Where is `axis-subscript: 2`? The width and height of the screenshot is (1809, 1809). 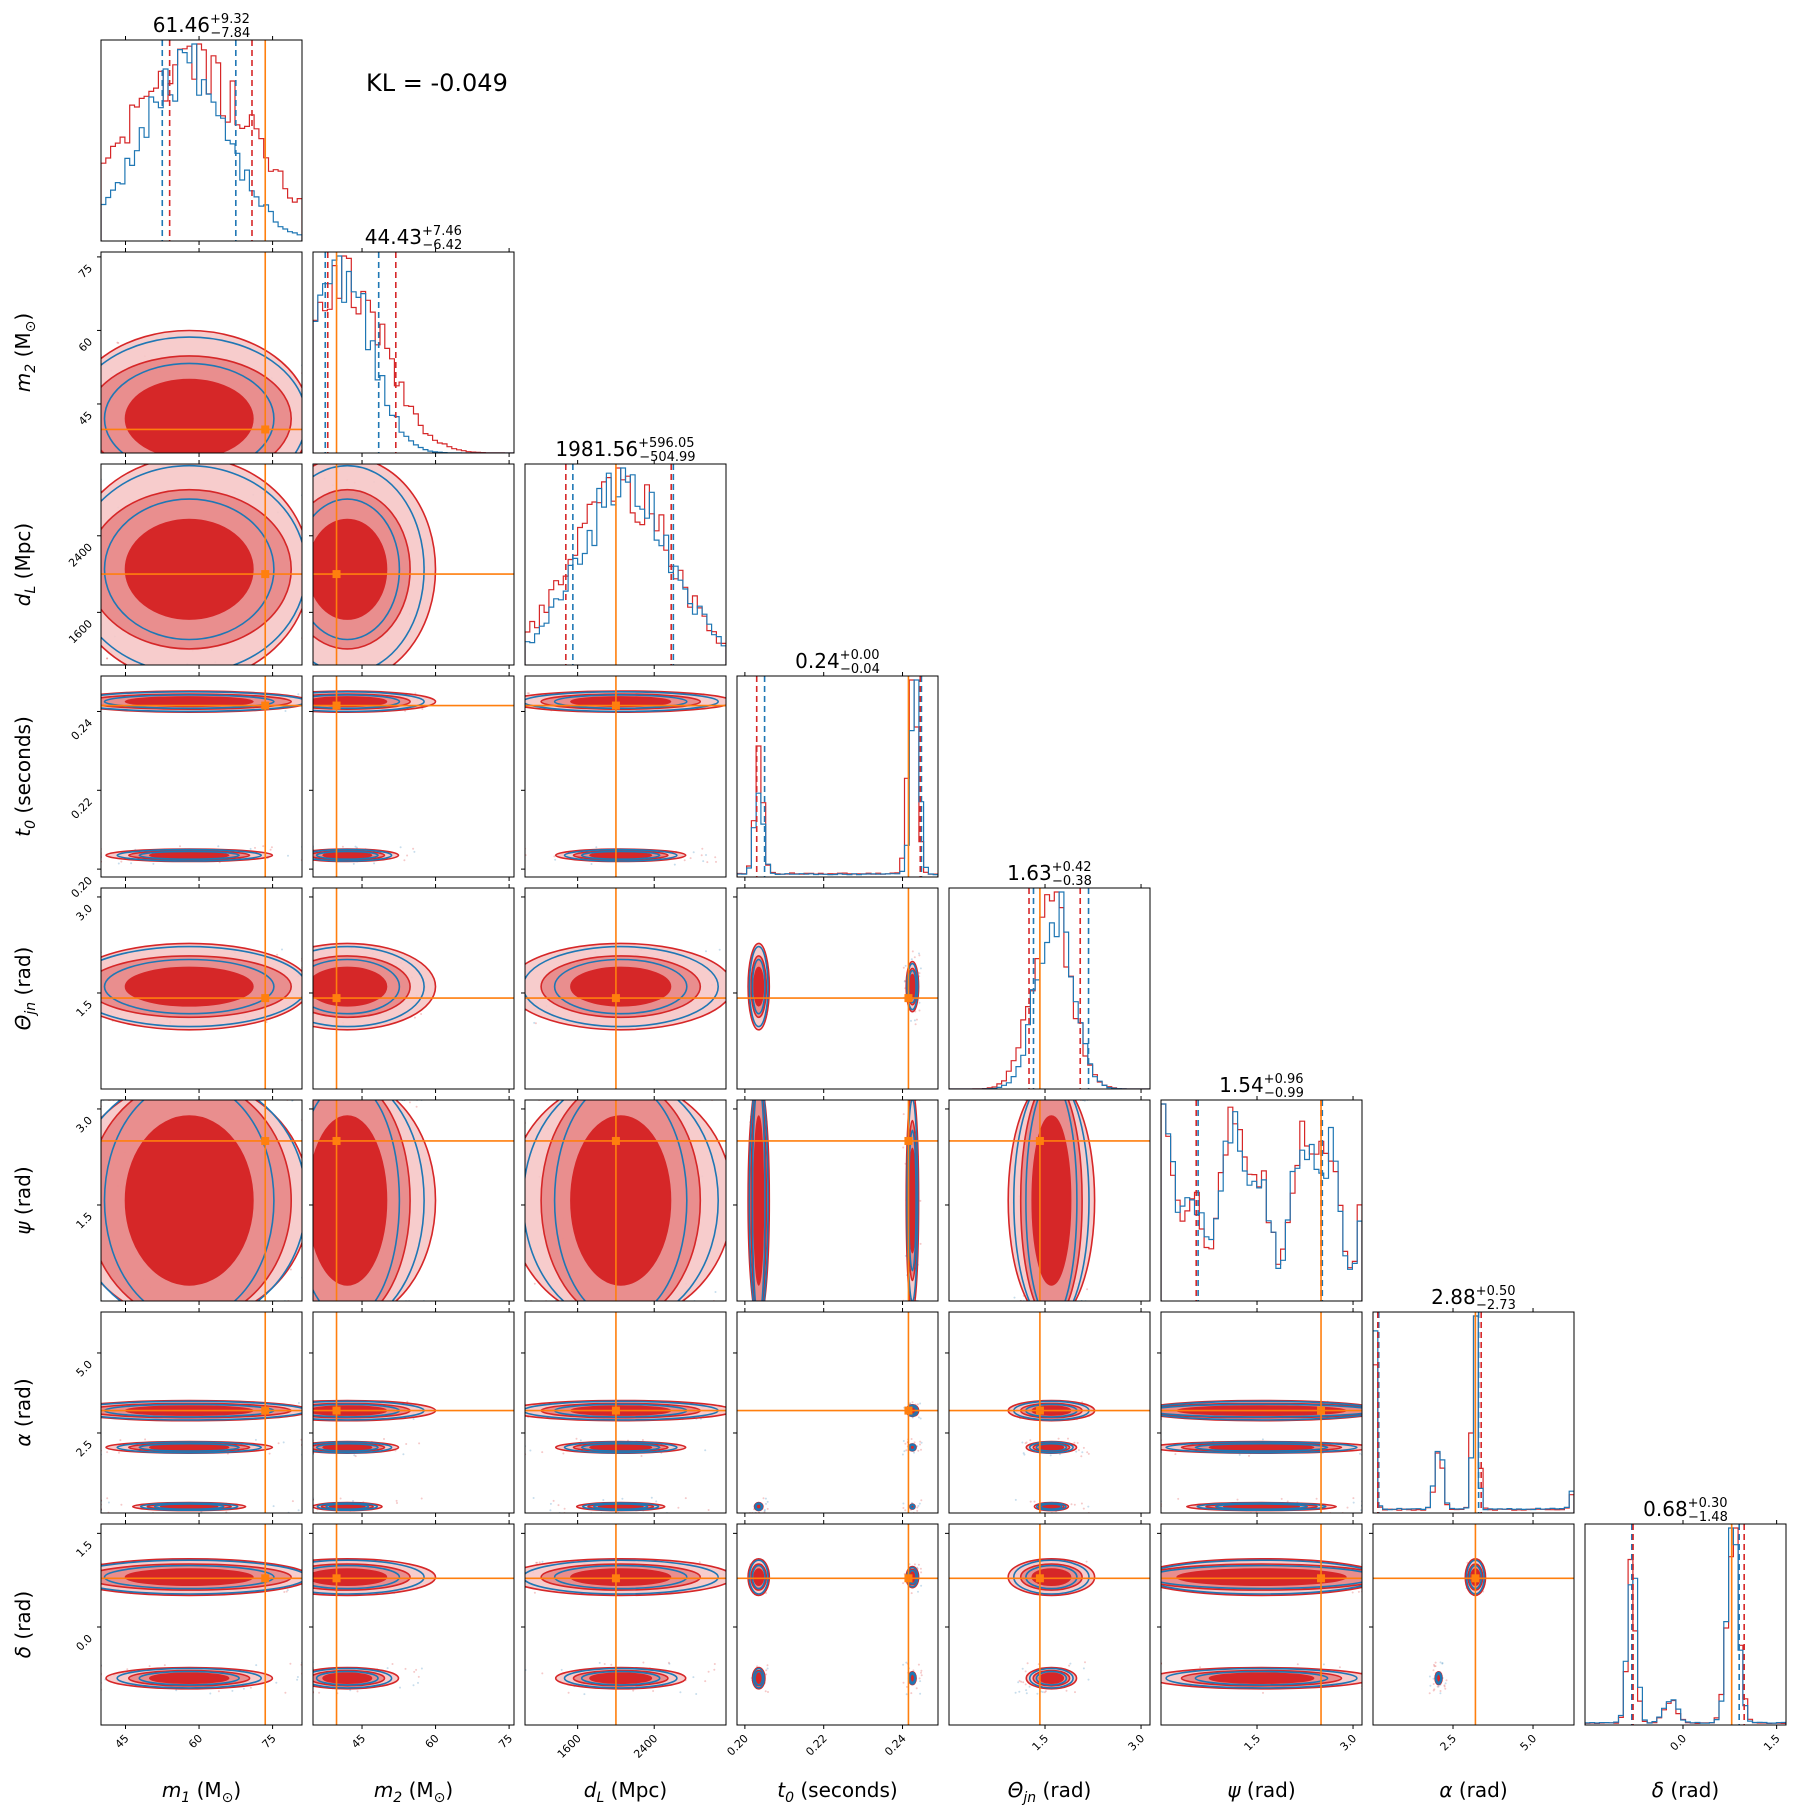 axis-subscript: 2 is located at coordinates (31, 368).